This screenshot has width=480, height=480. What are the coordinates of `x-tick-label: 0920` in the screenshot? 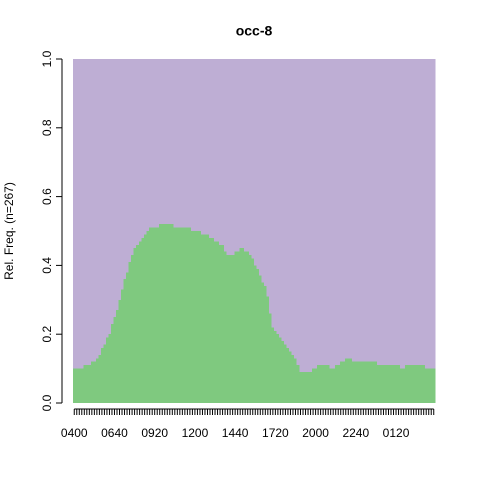 It's located at (154, 433).